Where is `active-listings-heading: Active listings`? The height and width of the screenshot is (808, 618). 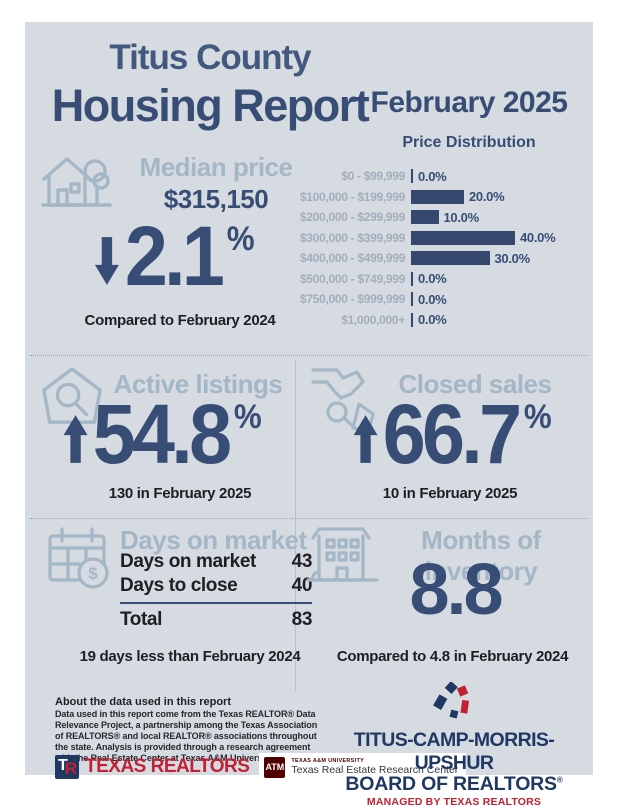 active-listings-heading: Active listings is located at coordinates (198, 384).